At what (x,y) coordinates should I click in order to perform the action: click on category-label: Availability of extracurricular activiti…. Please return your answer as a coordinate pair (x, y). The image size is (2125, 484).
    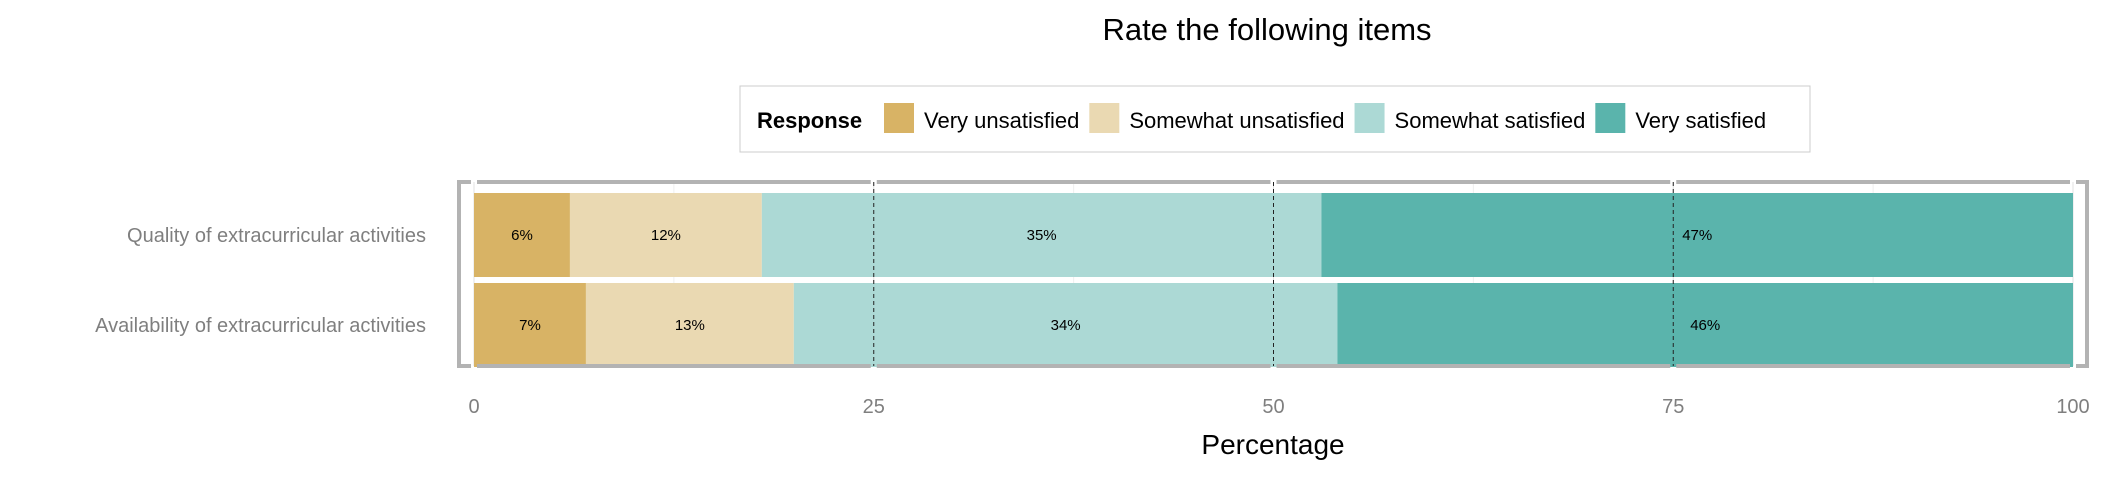
    Looking at the image, I should click on (260, 326).